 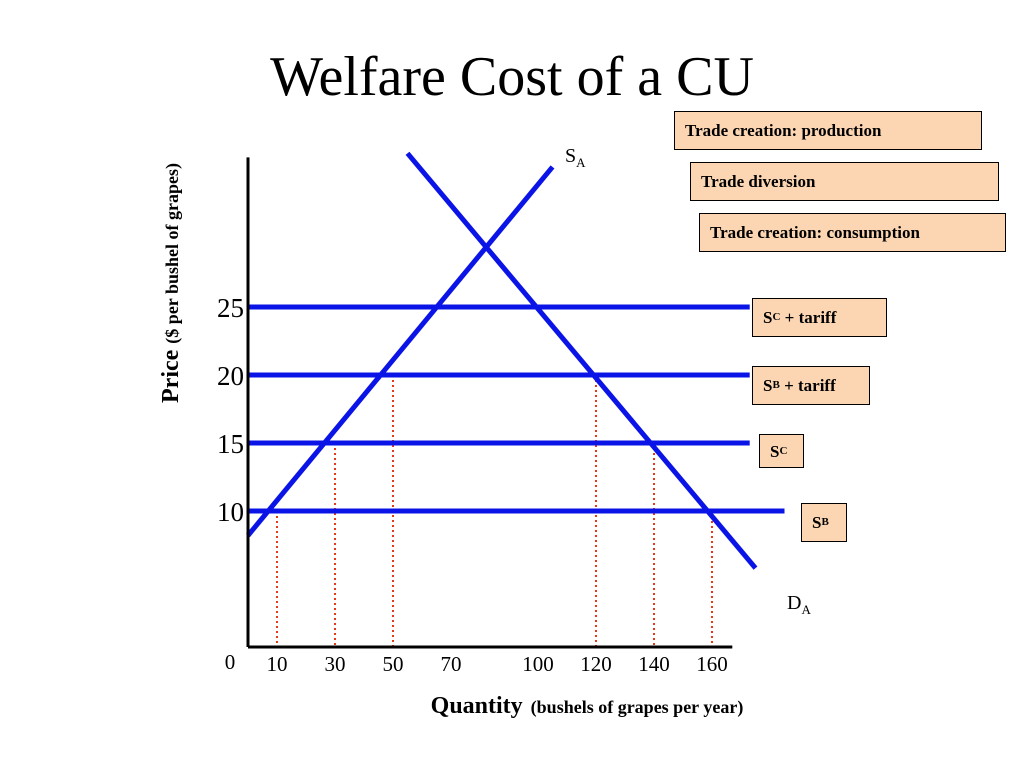 What do you see at coordinates (768, 317) in the screenshot?
I see `sc-tariff-base: S` at bounding box center [768, 317].